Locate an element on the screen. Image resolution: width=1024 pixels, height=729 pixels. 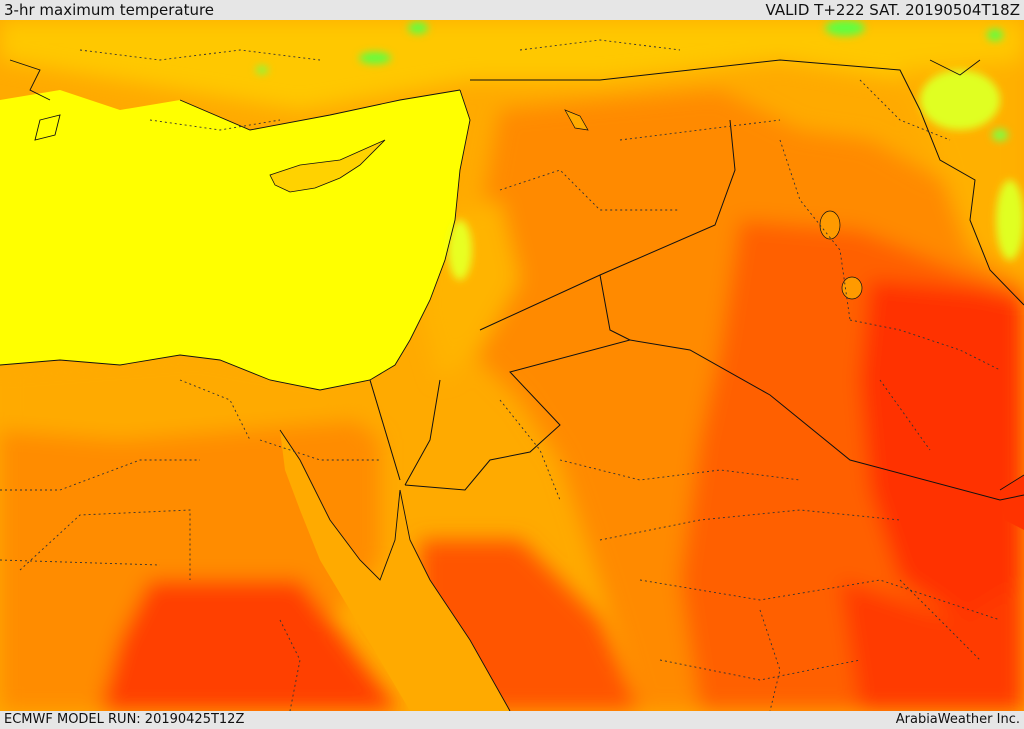
valid-time: VALID T+222 SAT. 20190504T18Z is located at coordinates (892, 10).